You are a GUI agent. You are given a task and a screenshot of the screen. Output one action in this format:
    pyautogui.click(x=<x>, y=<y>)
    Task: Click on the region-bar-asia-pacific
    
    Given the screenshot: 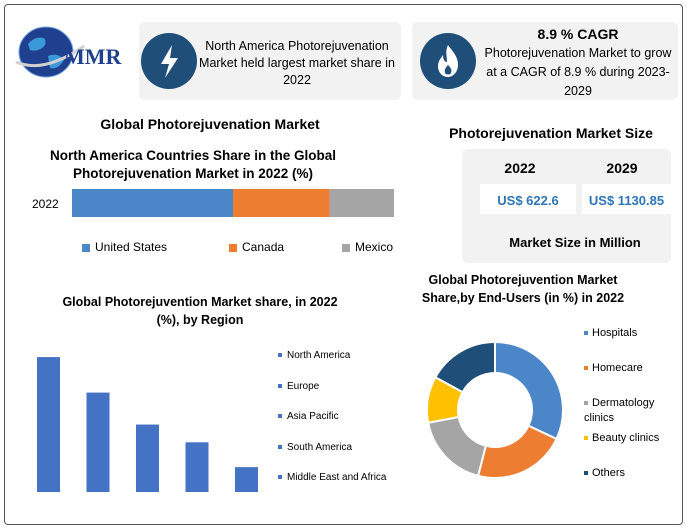 What is the action you would take?
    pyautogui.click(x=147, y=458)
    